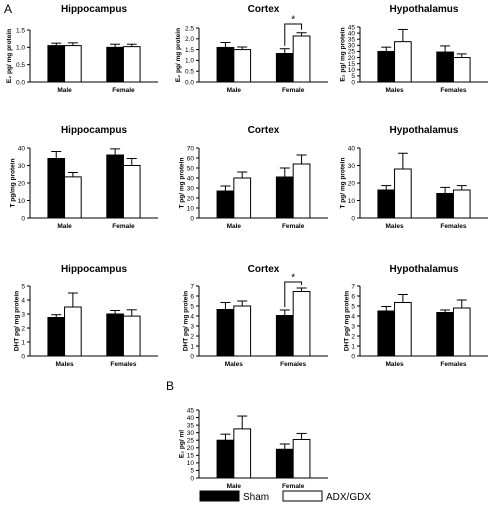  I want to click on legend-label-sham: Sham, so click(256, 497).